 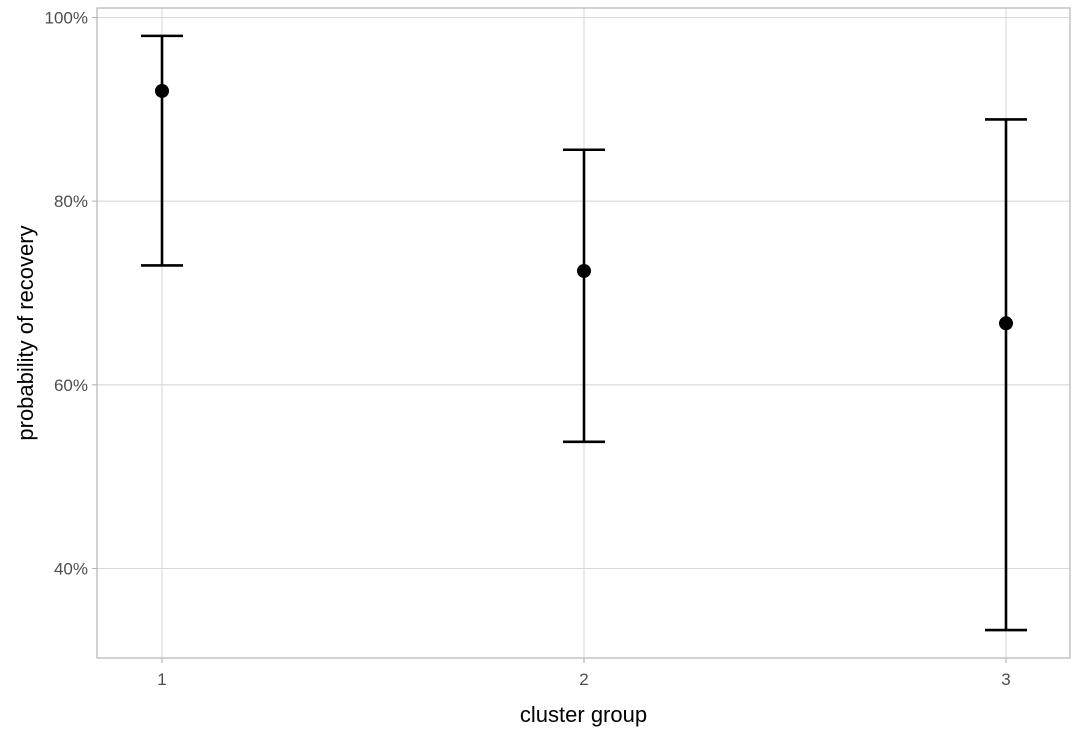 What do you see at coordinates (71, 385) in the screenshot?
I see `y-tick-label: 60%` at bounding box center [71, 385].